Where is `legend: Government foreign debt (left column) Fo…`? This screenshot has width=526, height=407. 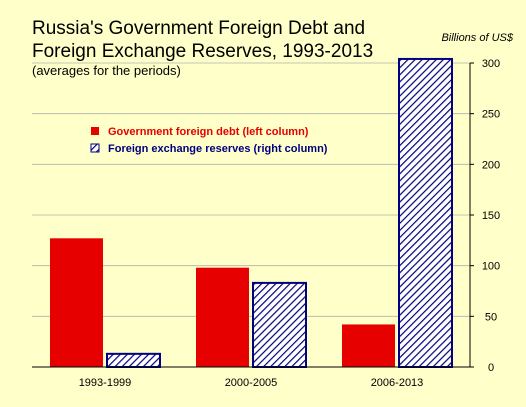 legend: Government foreign debt (left column) Fo… is located at coordinates (209, 140).